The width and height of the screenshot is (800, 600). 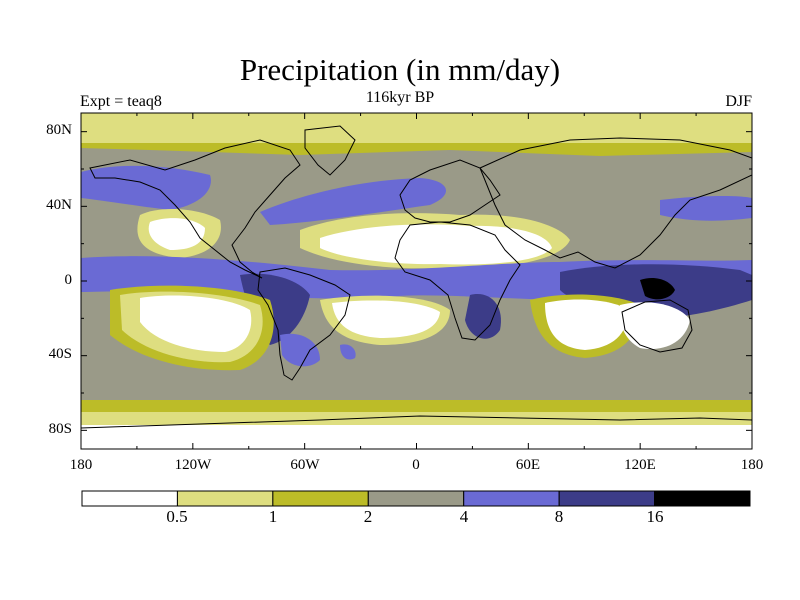 What do you see at coordinates (416, 149) in the screenshot?
I see `field-arctic-olive` at bounding box center [416, 149].